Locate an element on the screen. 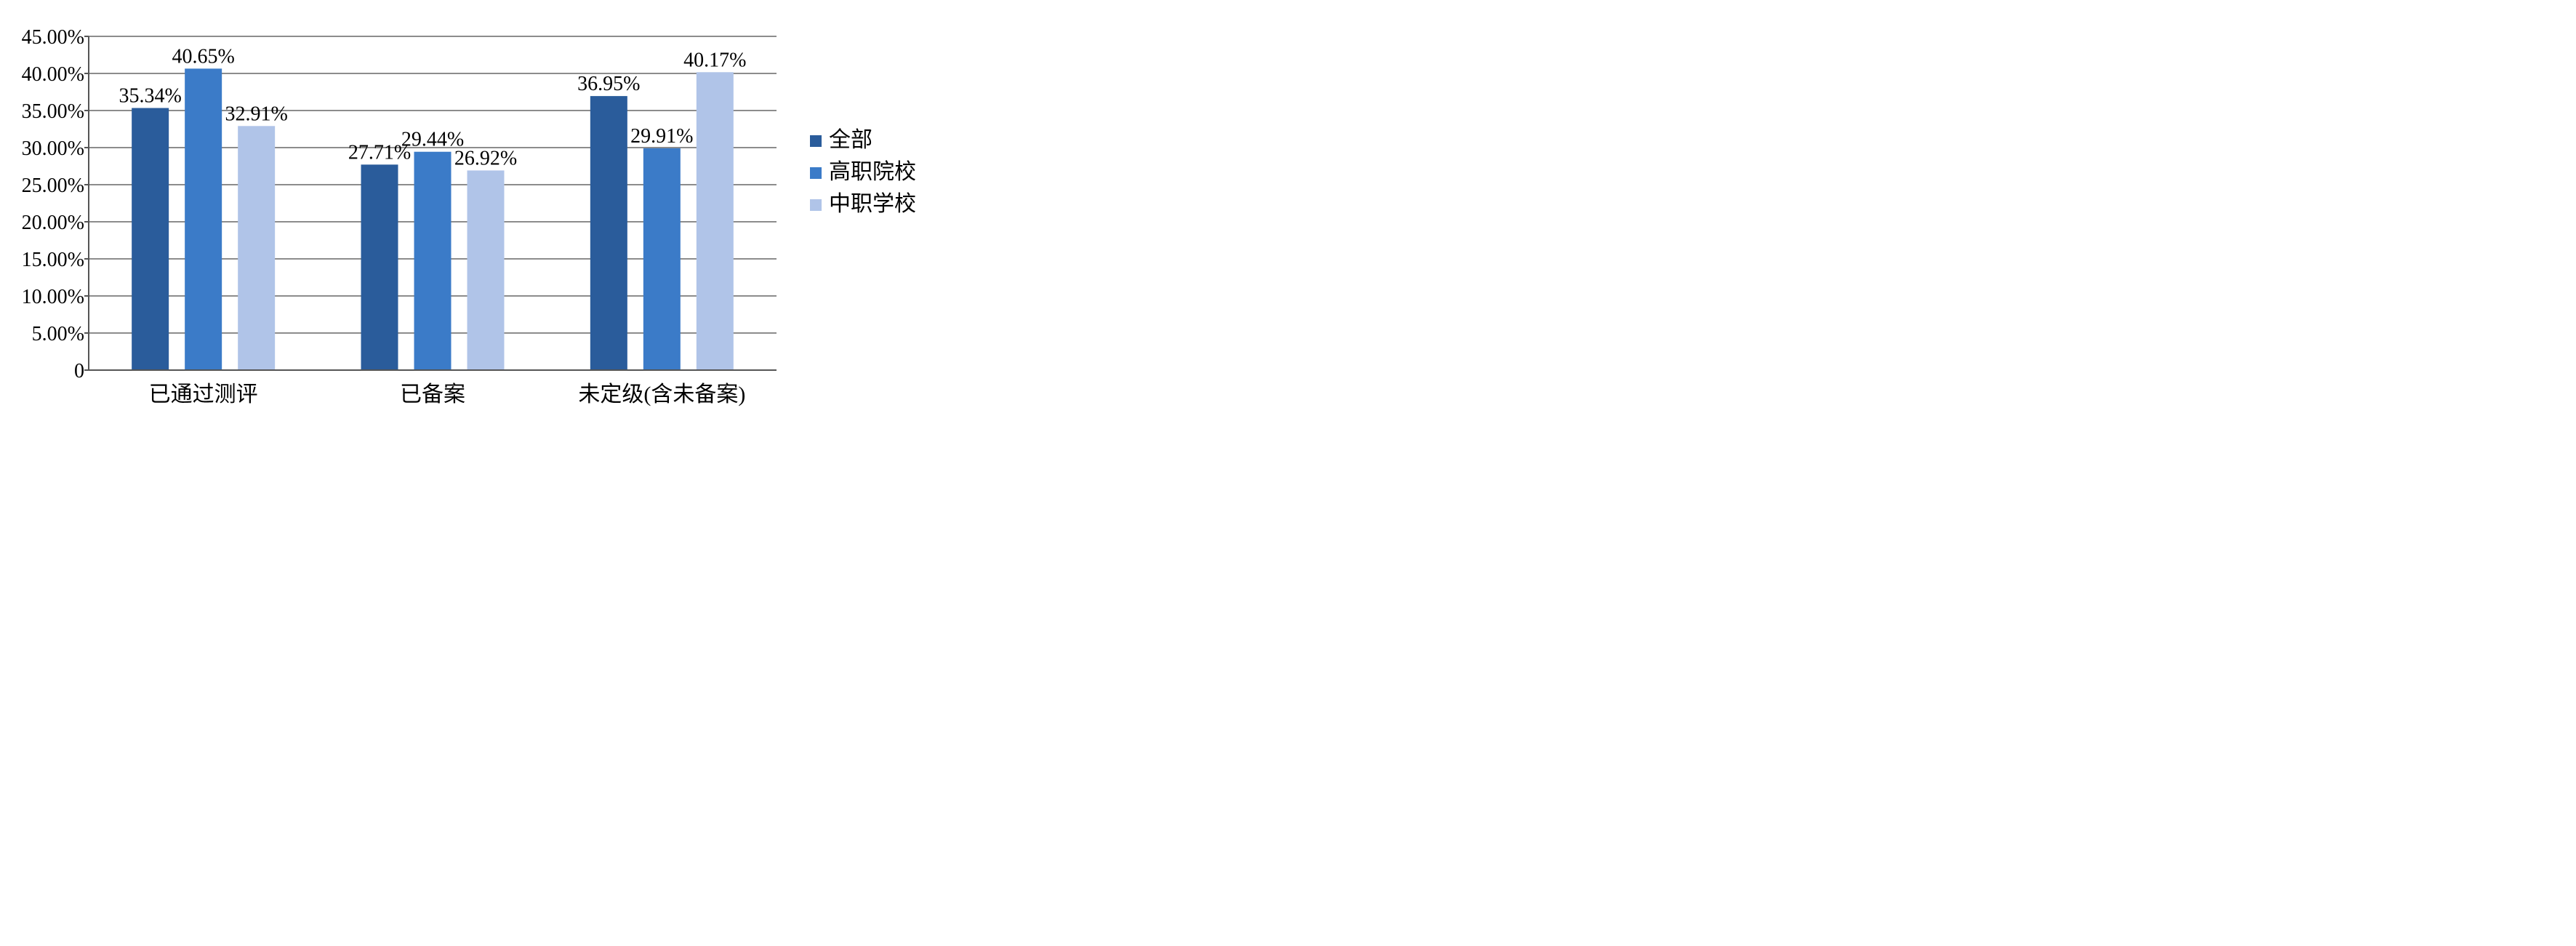  data-label: 40.17% is located at coordinates (715, 60).